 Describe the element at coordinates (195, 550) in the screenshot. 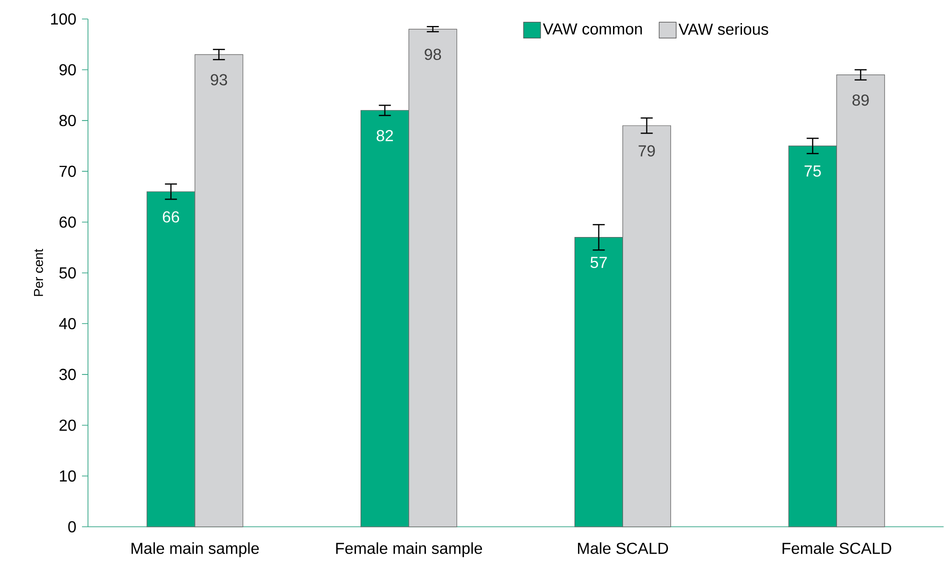

I see `x-tick-label: Male main sample` at that location.